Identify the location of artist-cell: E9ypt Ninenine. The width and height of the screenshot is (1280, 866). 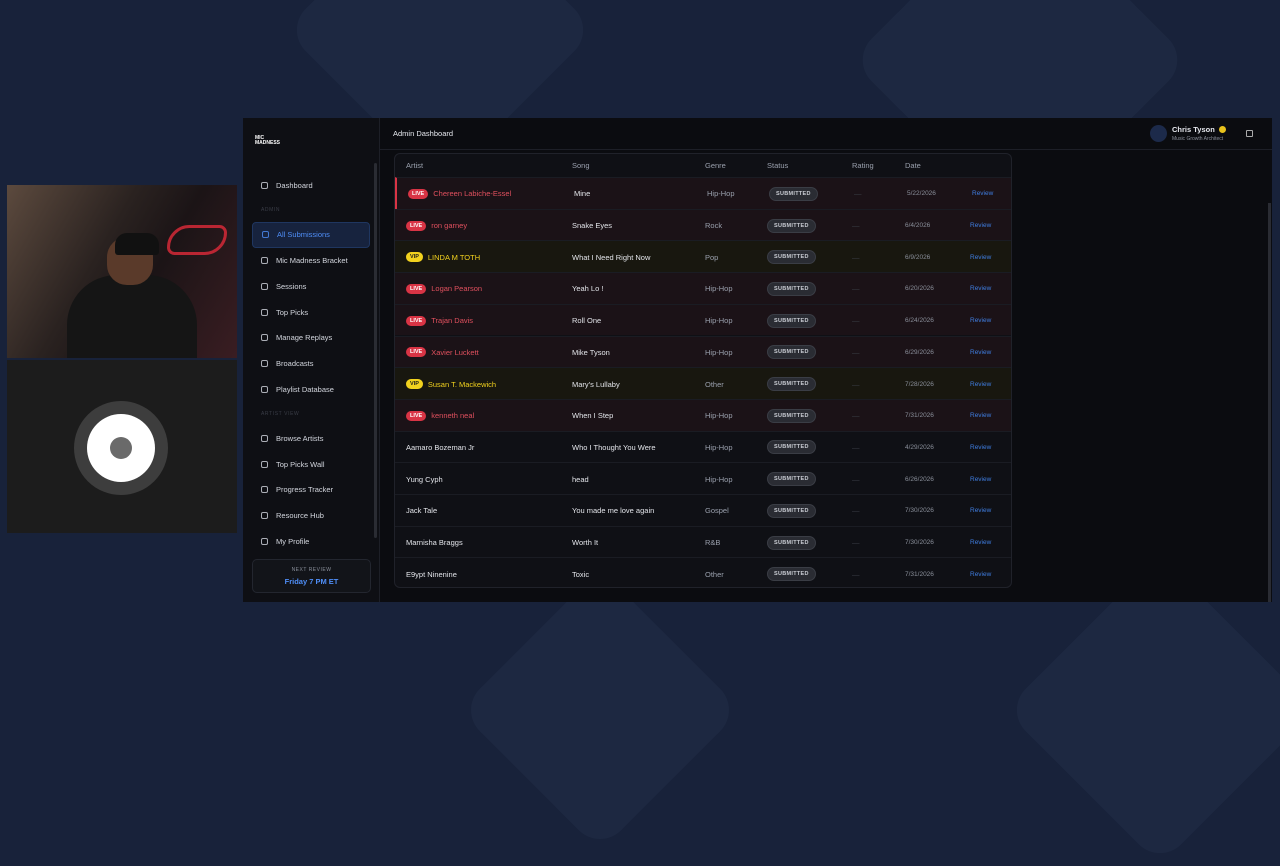
(431, 572).